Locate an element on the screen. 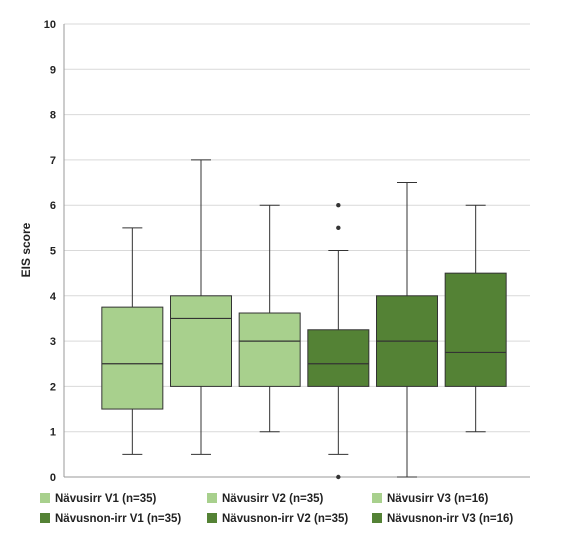 The height and width of the screenshot is (545, 581). y-tick-label: 9 is located at coordinates (53, 70).